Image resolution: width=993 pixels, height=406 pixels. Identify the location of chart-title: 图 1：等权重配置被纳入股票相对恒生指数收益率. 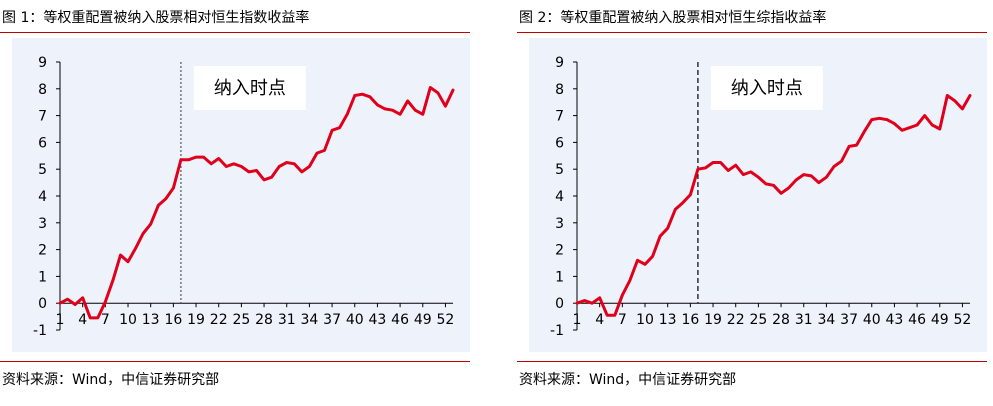
(156, 18).